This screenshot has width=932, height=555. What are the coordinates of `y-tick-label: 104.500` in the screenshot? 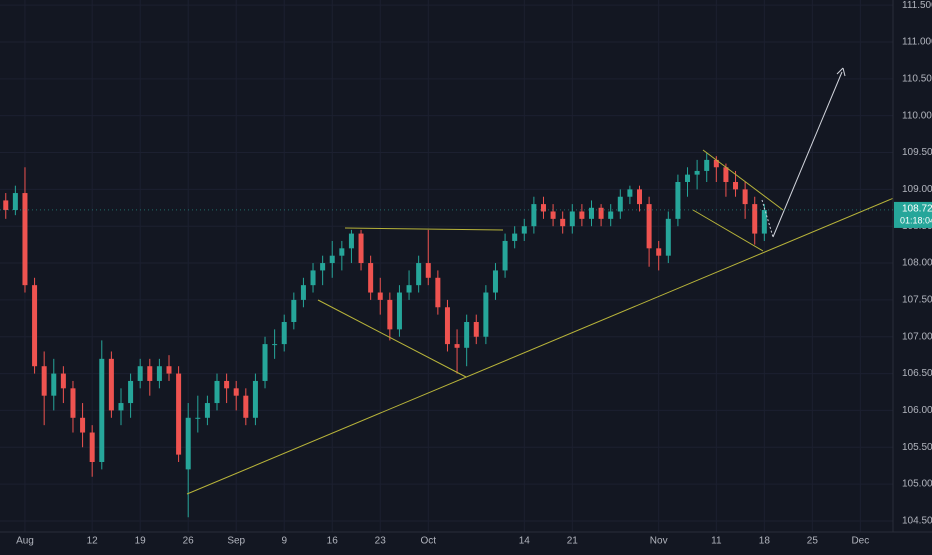 It's located at (917, 521).